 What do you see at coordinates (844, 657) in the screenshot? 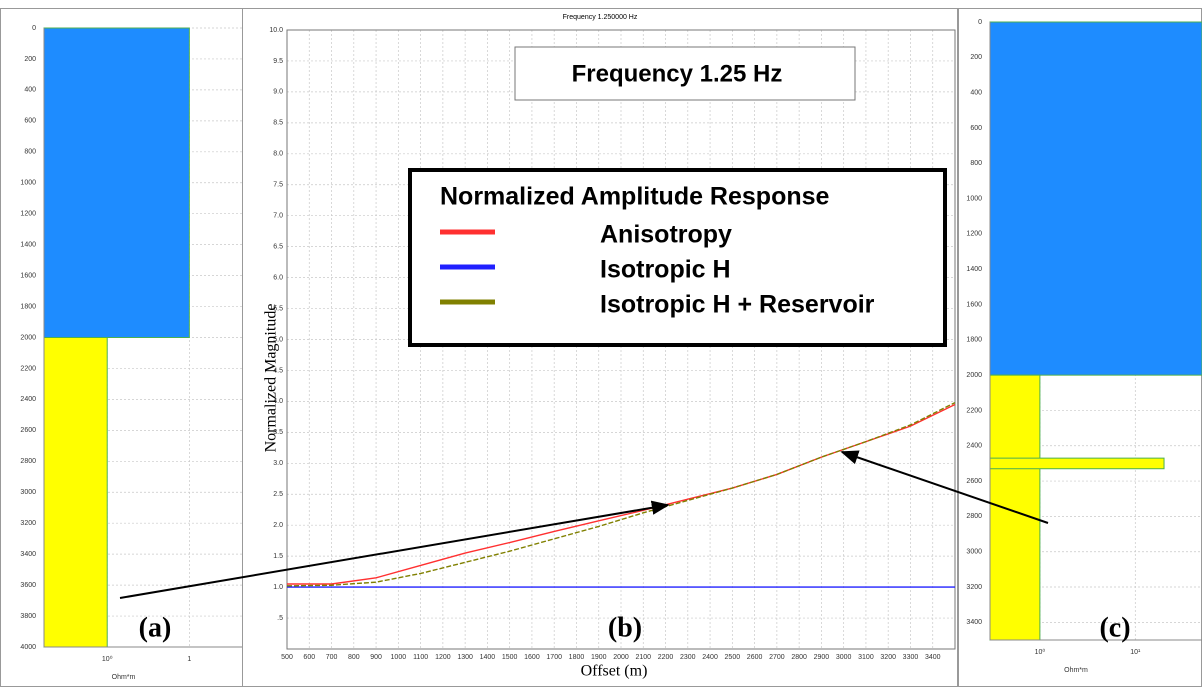
I see `x-tick-label: 3000` at bounding box center [844, 657].